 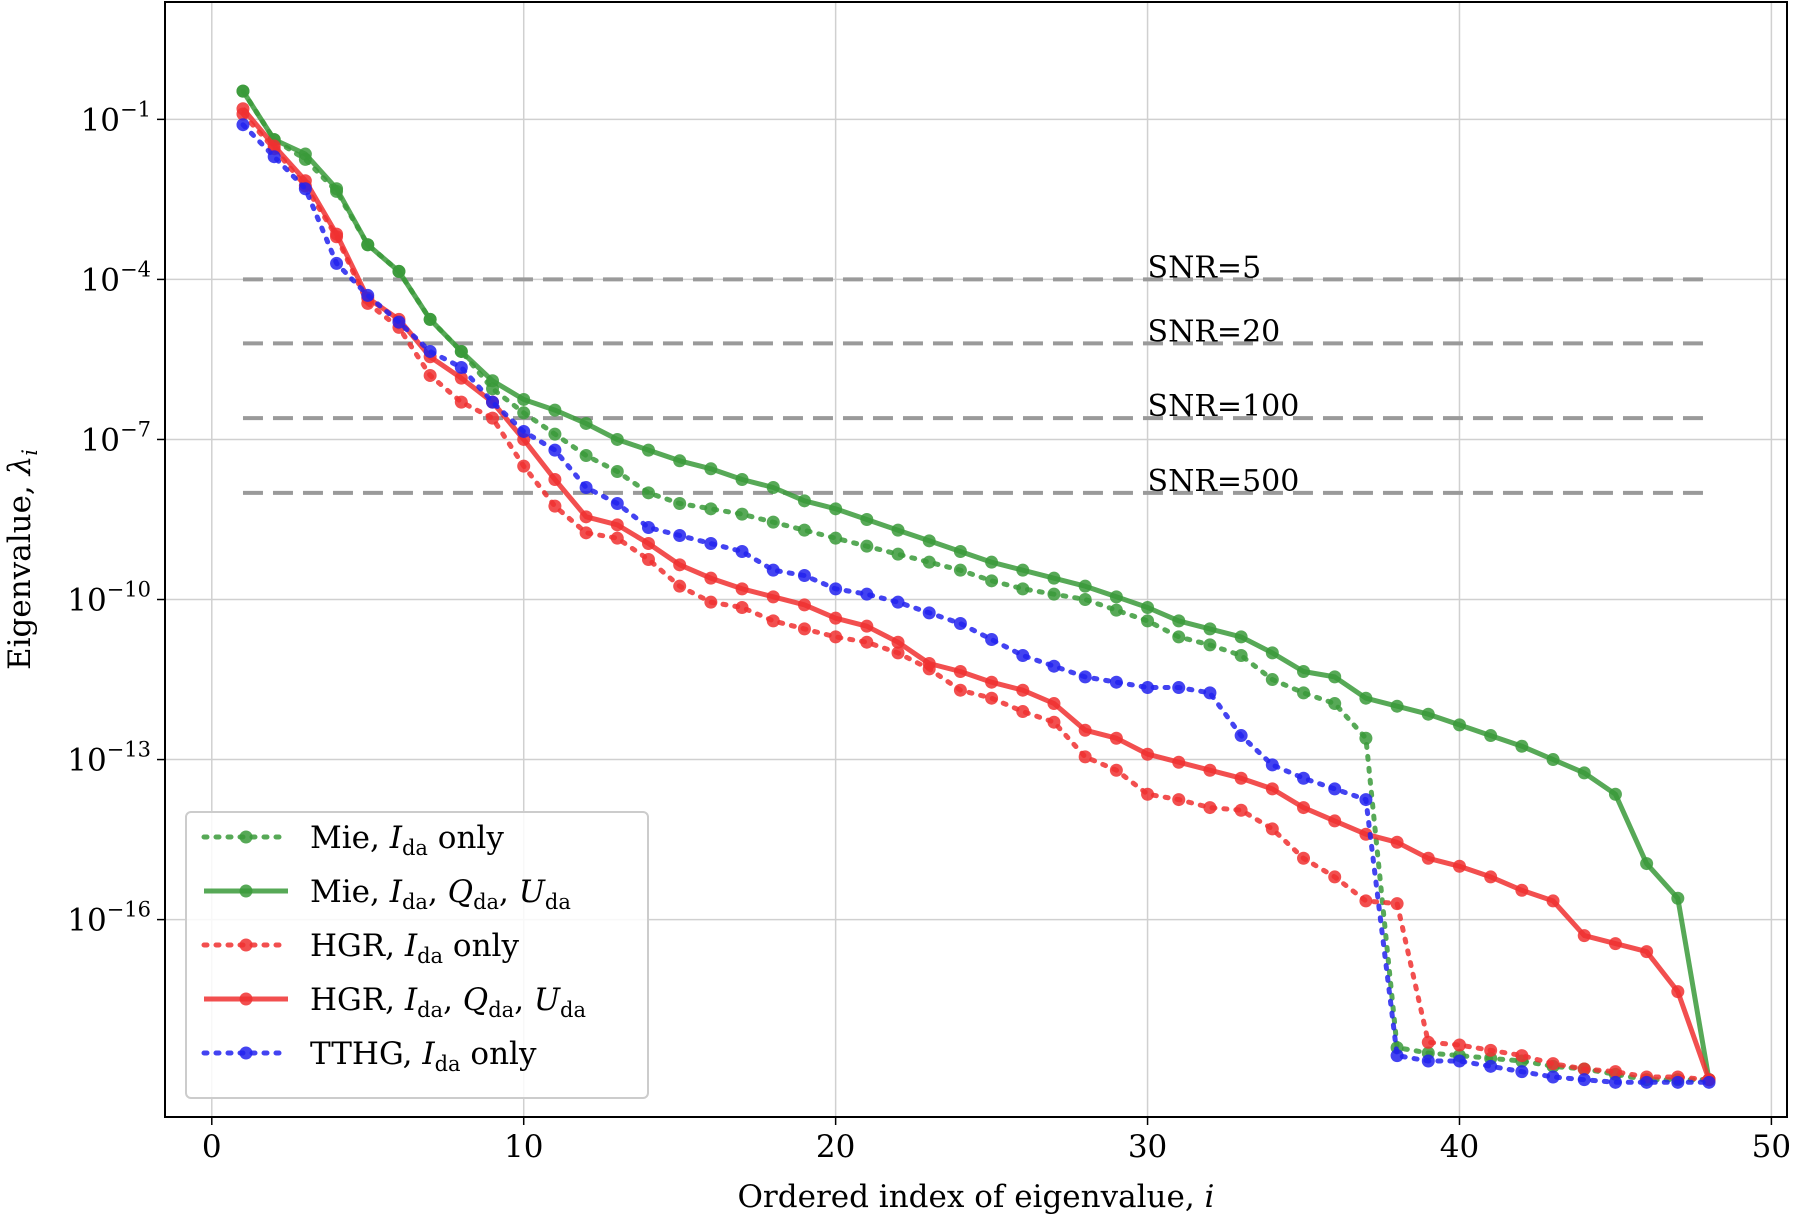 I want to click on legend-box, so click(x=417, y=955).